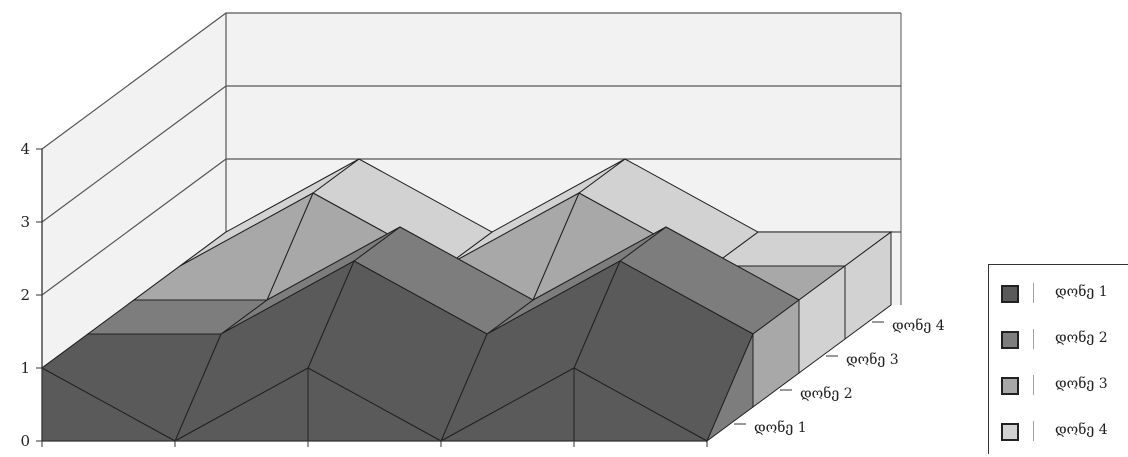 The width and height of the screenshot is (1128, 457). Describe the element at coordinates (25, 295) in the screenshot. I see `y-tick-label: 2` at that location.